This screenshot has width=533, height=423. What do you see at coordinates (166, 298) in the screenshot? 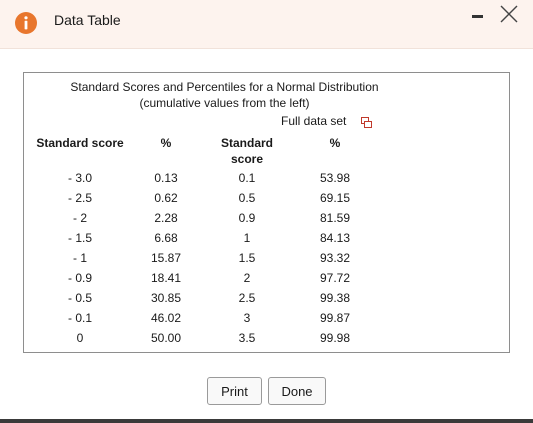
I see `left-percent-cell: 30.85` at bounding box center [166, 298].